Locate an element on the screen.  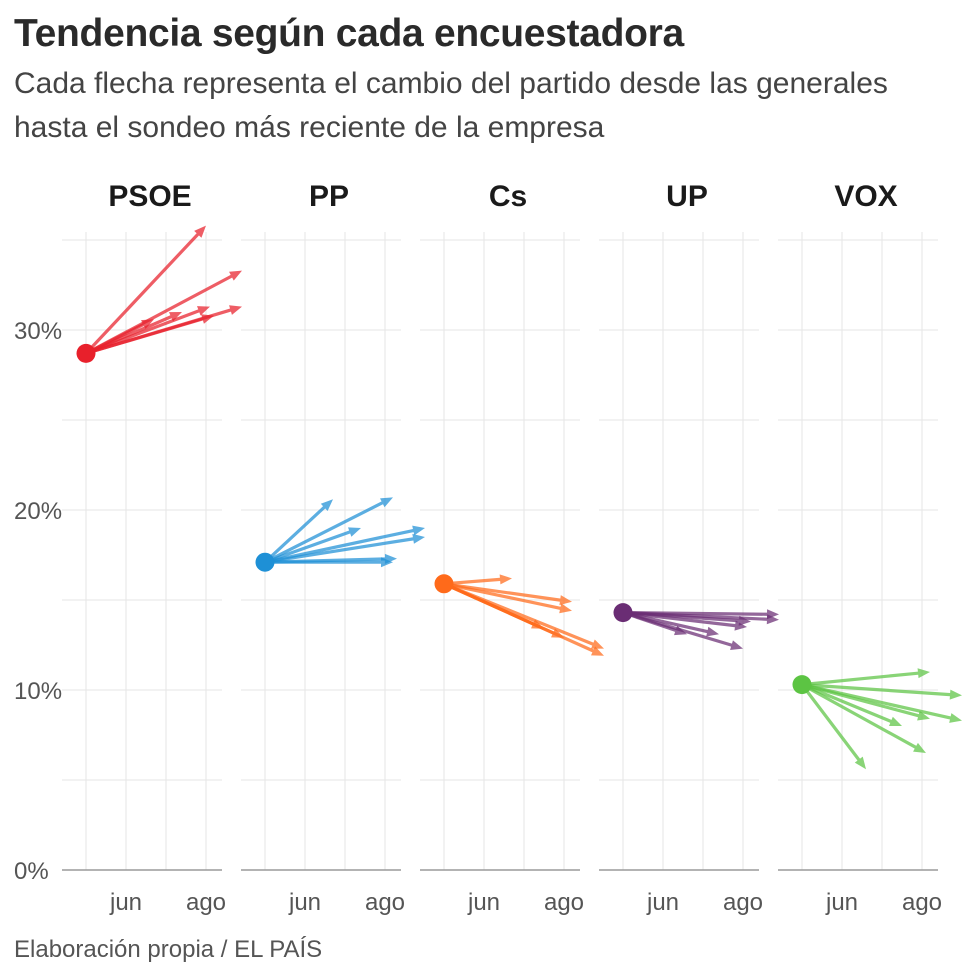
panel-grid-vox is located at coordinates (858, 551).